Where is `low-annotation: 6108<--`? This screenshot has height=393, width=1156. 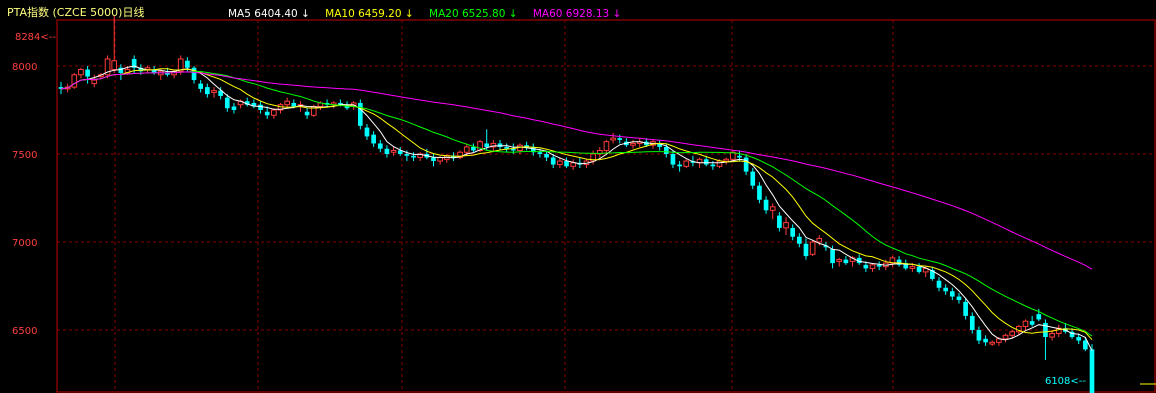
low-annotation: 6108<-- is located at coordinates (1065, 381).